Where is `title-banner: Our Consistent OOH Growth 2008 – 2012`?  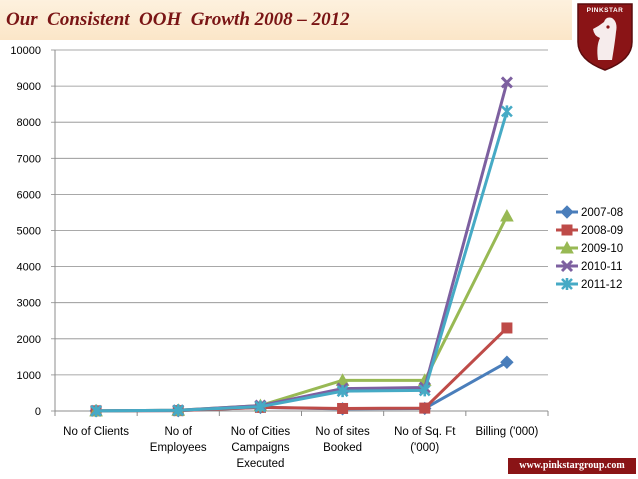
title-banner: Our Consistent OOH Growth 2008 – 2012 is located at coordinates (286, 20).